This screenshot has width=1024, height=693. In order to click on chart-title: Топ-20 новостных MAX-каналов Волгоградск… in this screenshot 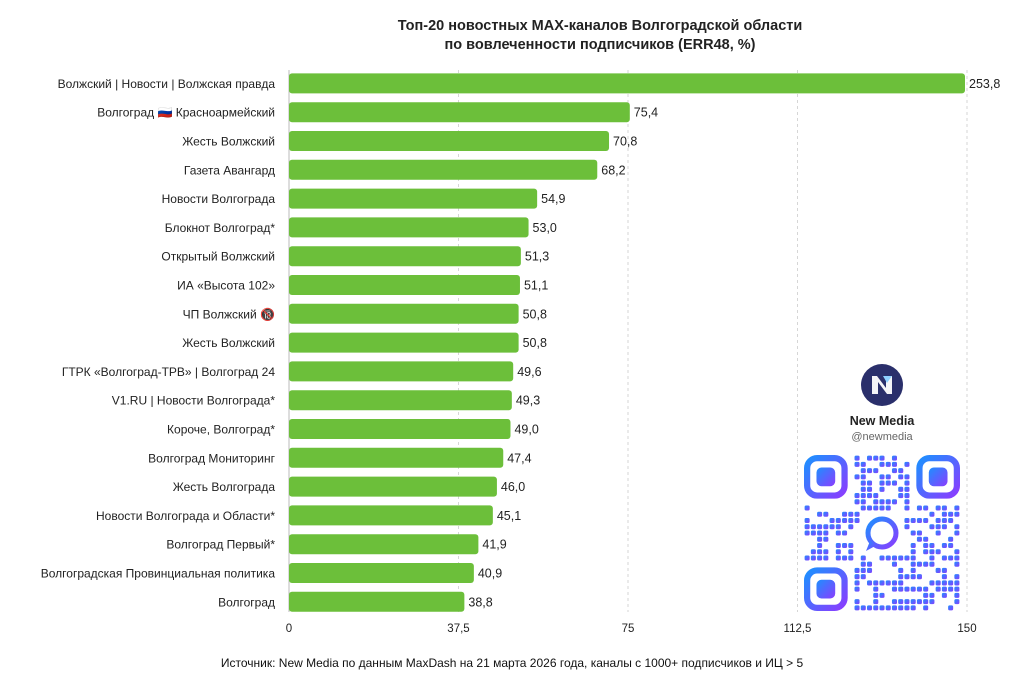, I will do `click(600, 36)`.